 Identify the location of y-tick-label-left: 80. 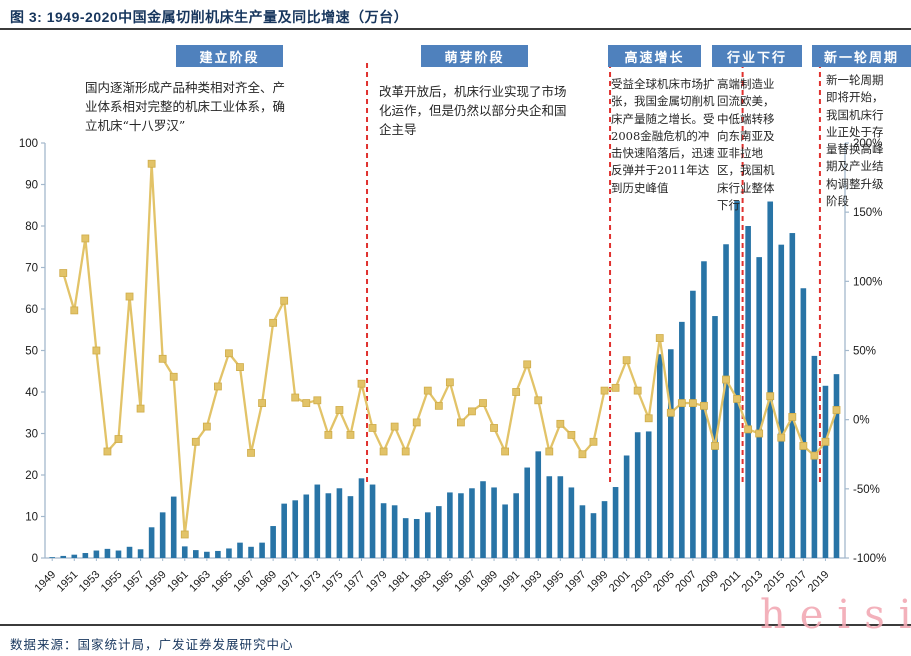
(31, 227).